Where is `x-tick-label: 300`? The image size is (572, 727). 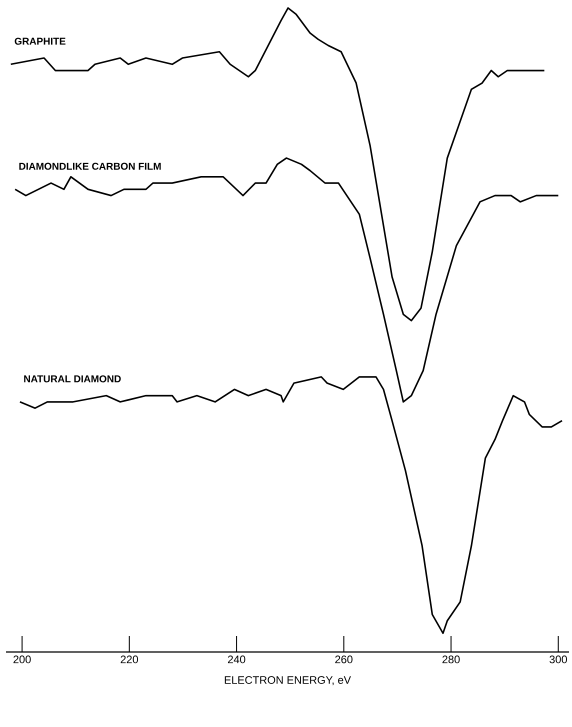 x-tick-label: 300 is located at coordinates (558, 660).